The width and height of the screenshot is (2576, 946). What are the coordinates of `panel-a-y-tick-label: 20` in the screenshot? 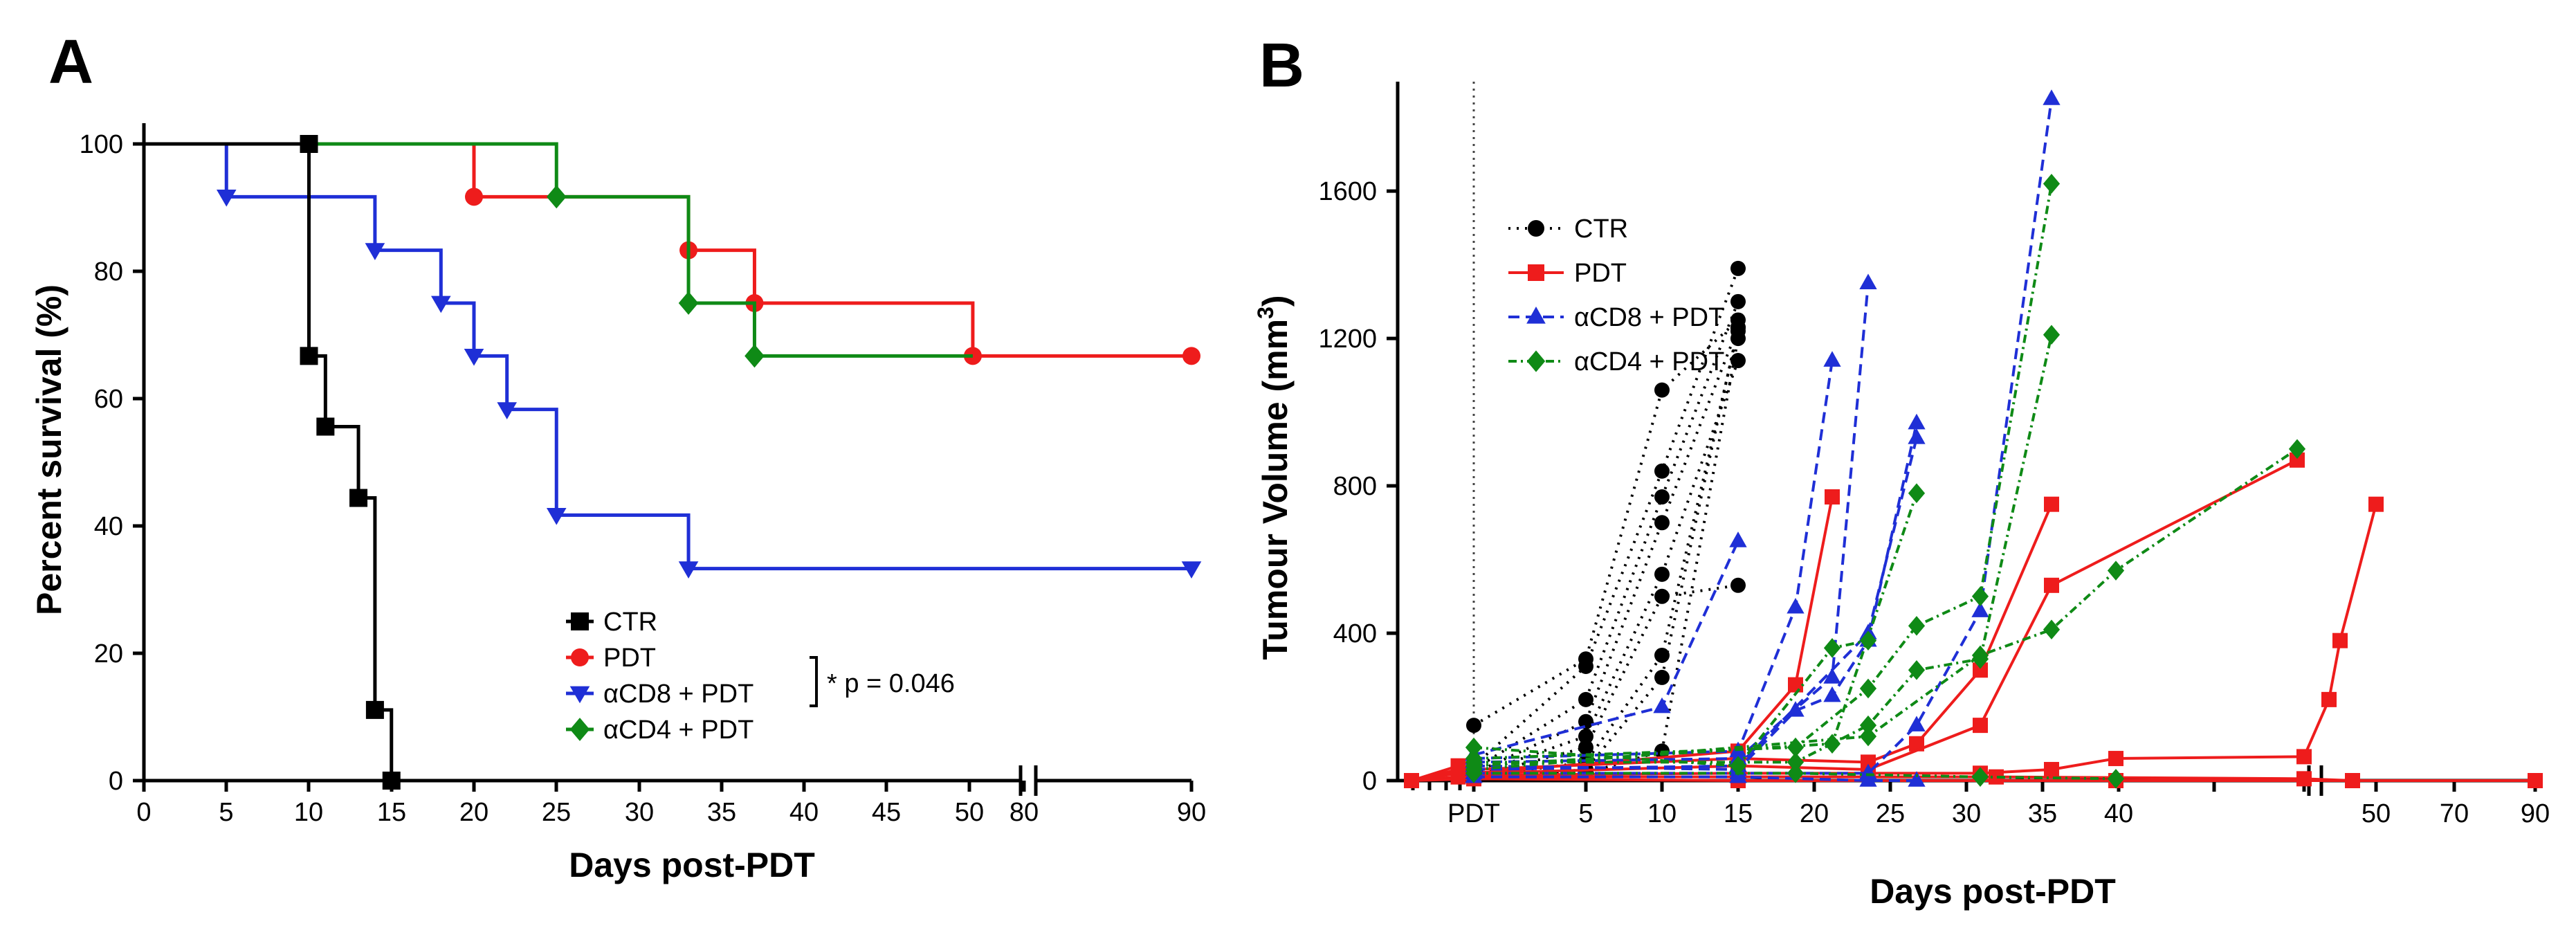 It's located at (109, 653).